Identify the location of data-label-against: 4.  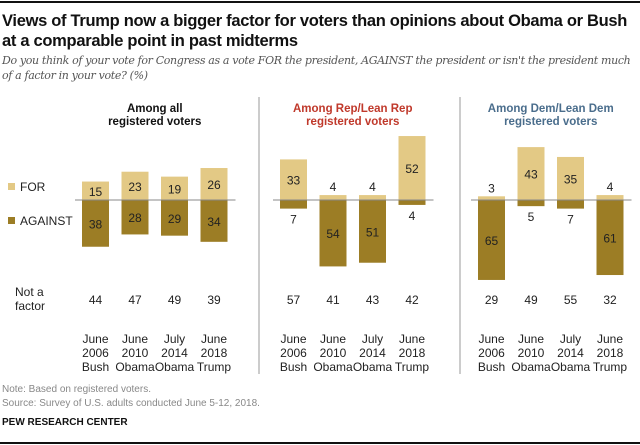
(412, 216).